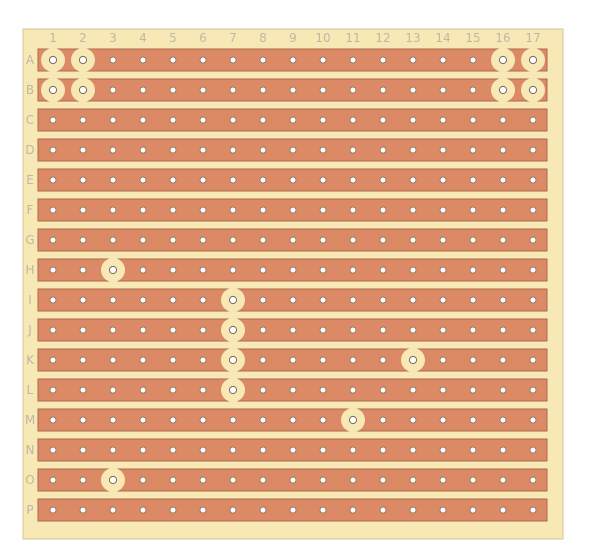 The image size is (592, 558). I want to click on row-label: G, so click(29, 240).